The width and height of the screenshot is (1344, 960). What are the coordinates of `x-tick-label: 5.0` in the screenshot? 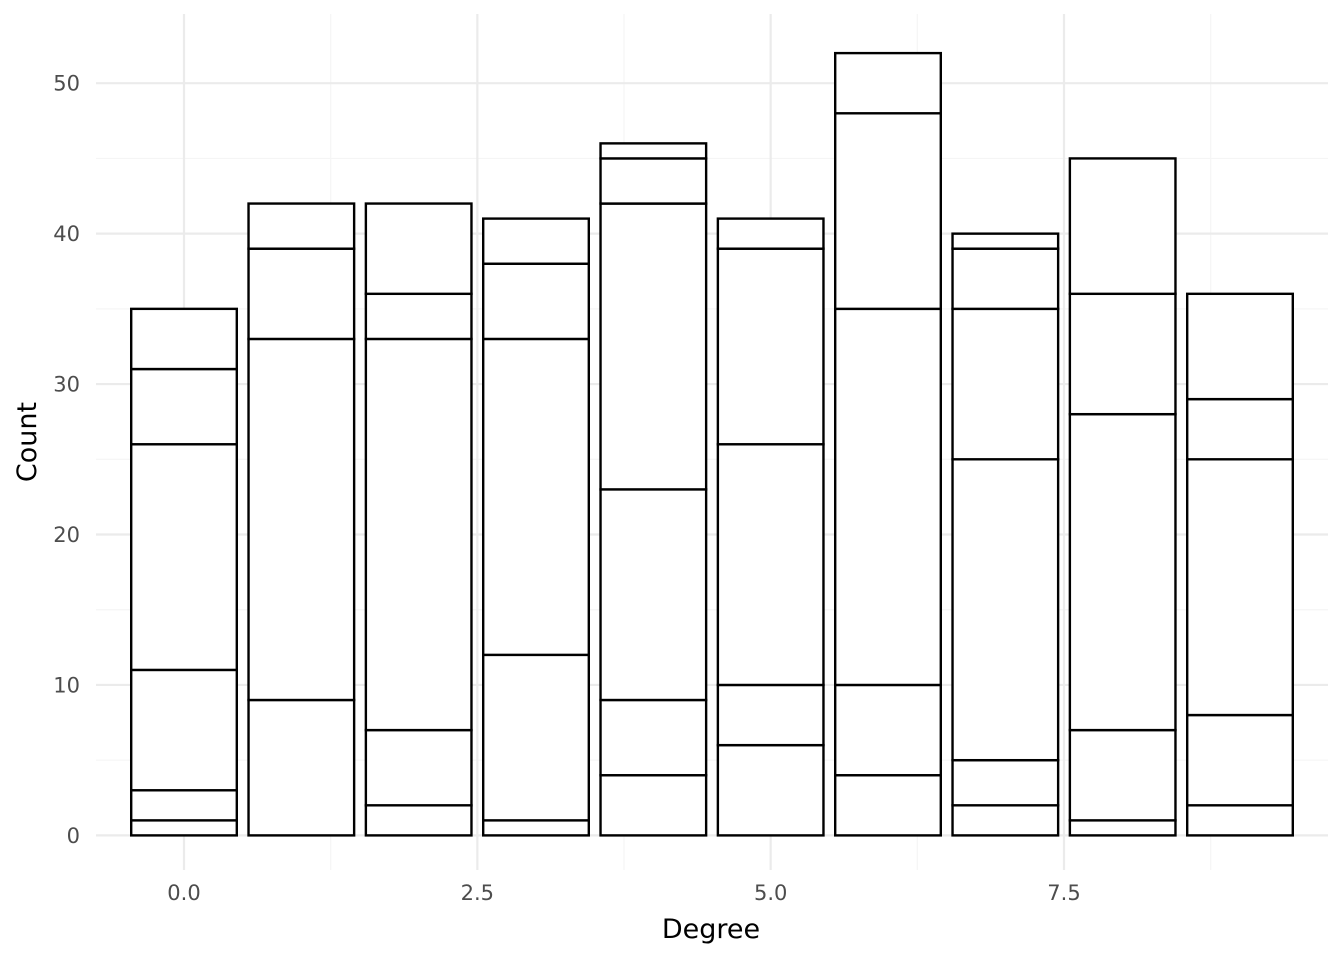 It's located at (770, 893).